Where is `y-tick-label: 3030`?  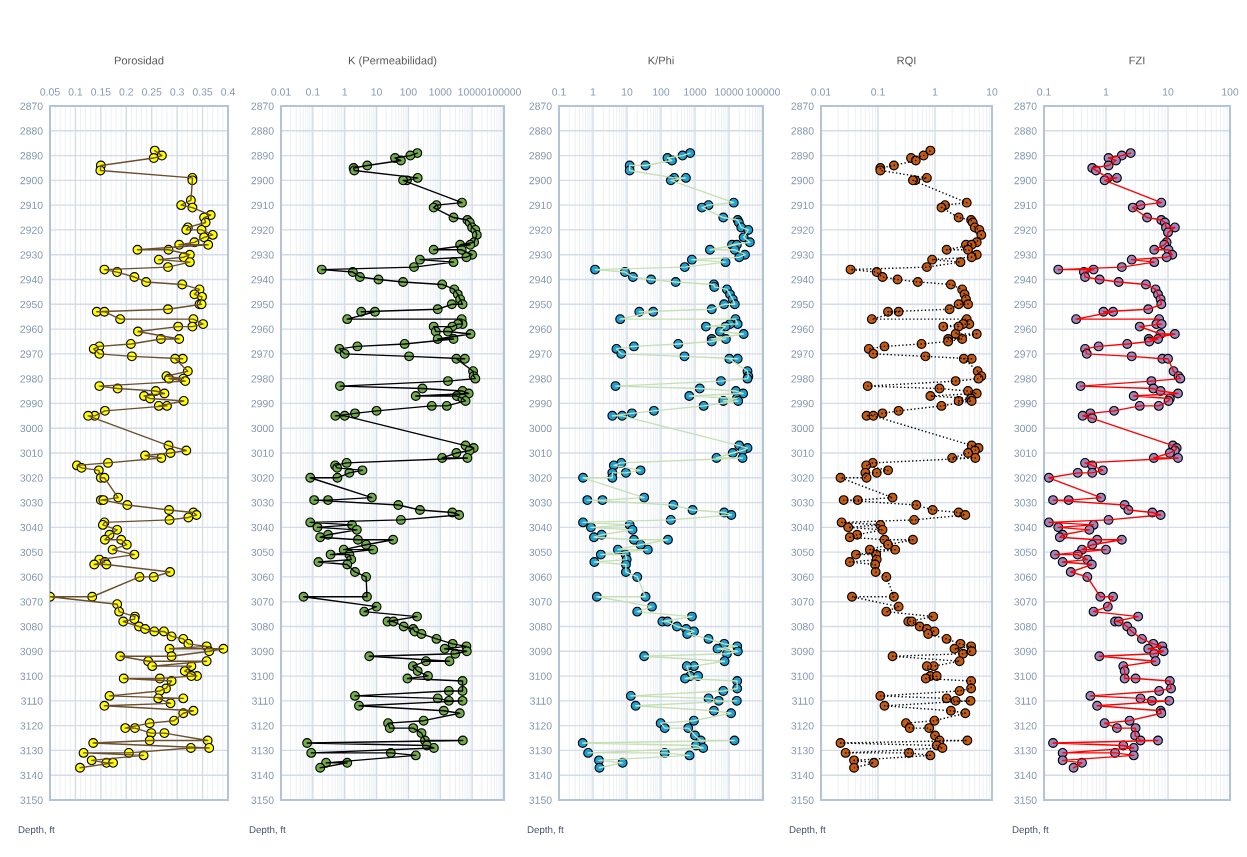
y-tick-label: 3030 is located at coordinates (802, 503).